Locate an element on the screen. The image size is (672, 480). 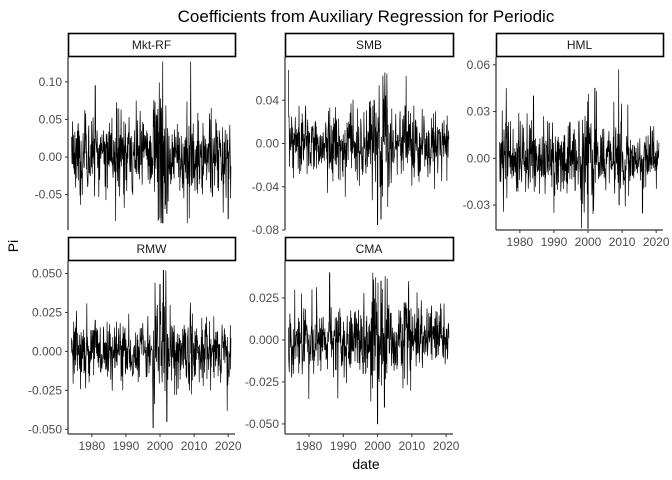
y-axis-title: Pi is located at coordinates (13, 246).